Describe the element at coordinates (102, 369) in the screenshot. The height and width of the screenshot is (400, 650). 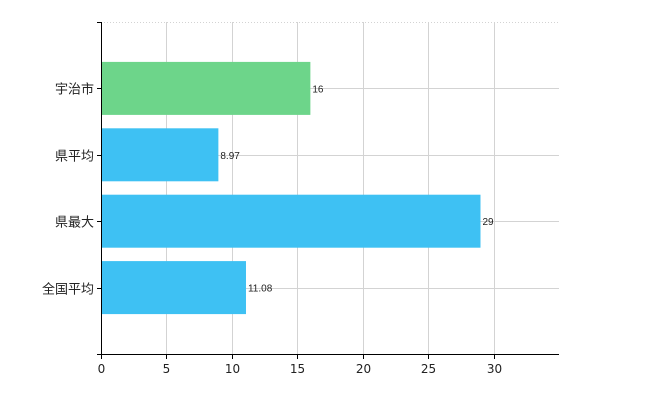
I see `x-tick-label: 0` at that location.